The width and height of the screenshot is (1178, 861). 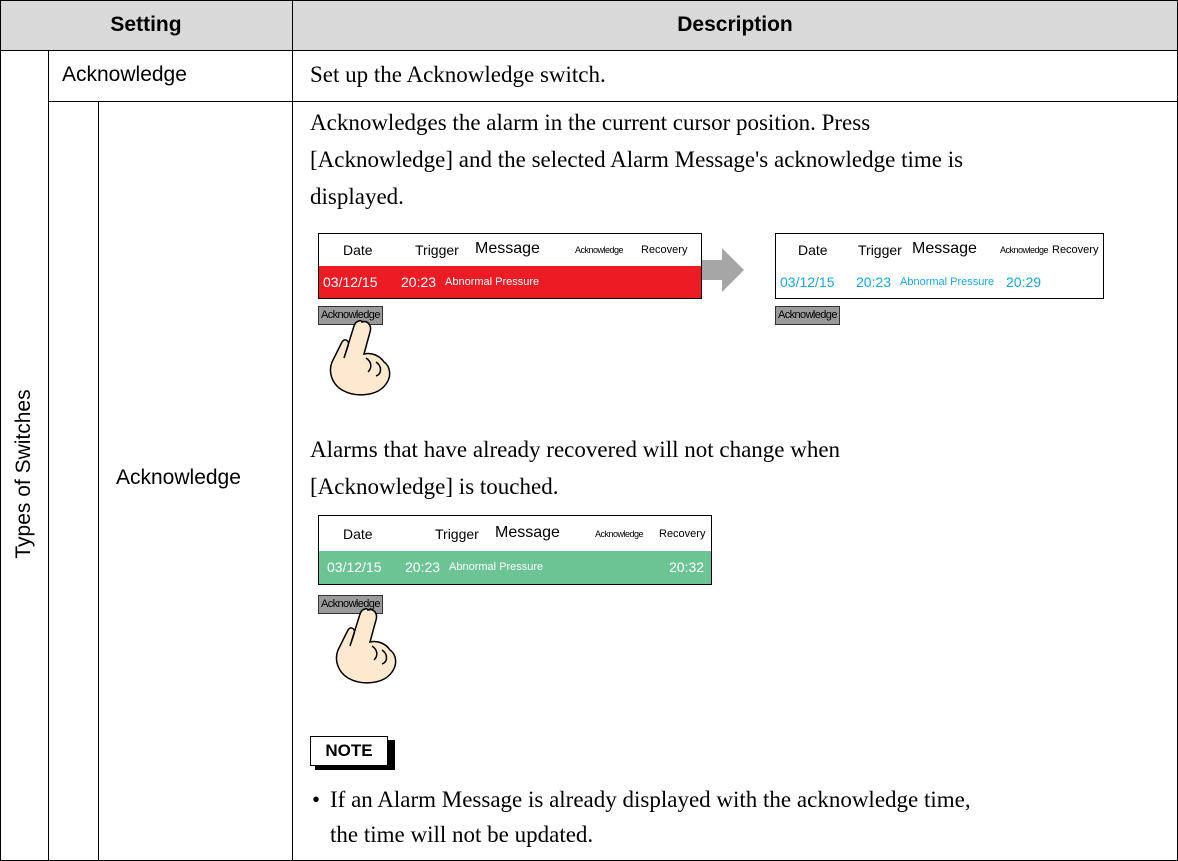 What do you see at coordinates (349, 751) in the screenshot?
I see `note-label: NOTE` at bounding box center [349, 751].